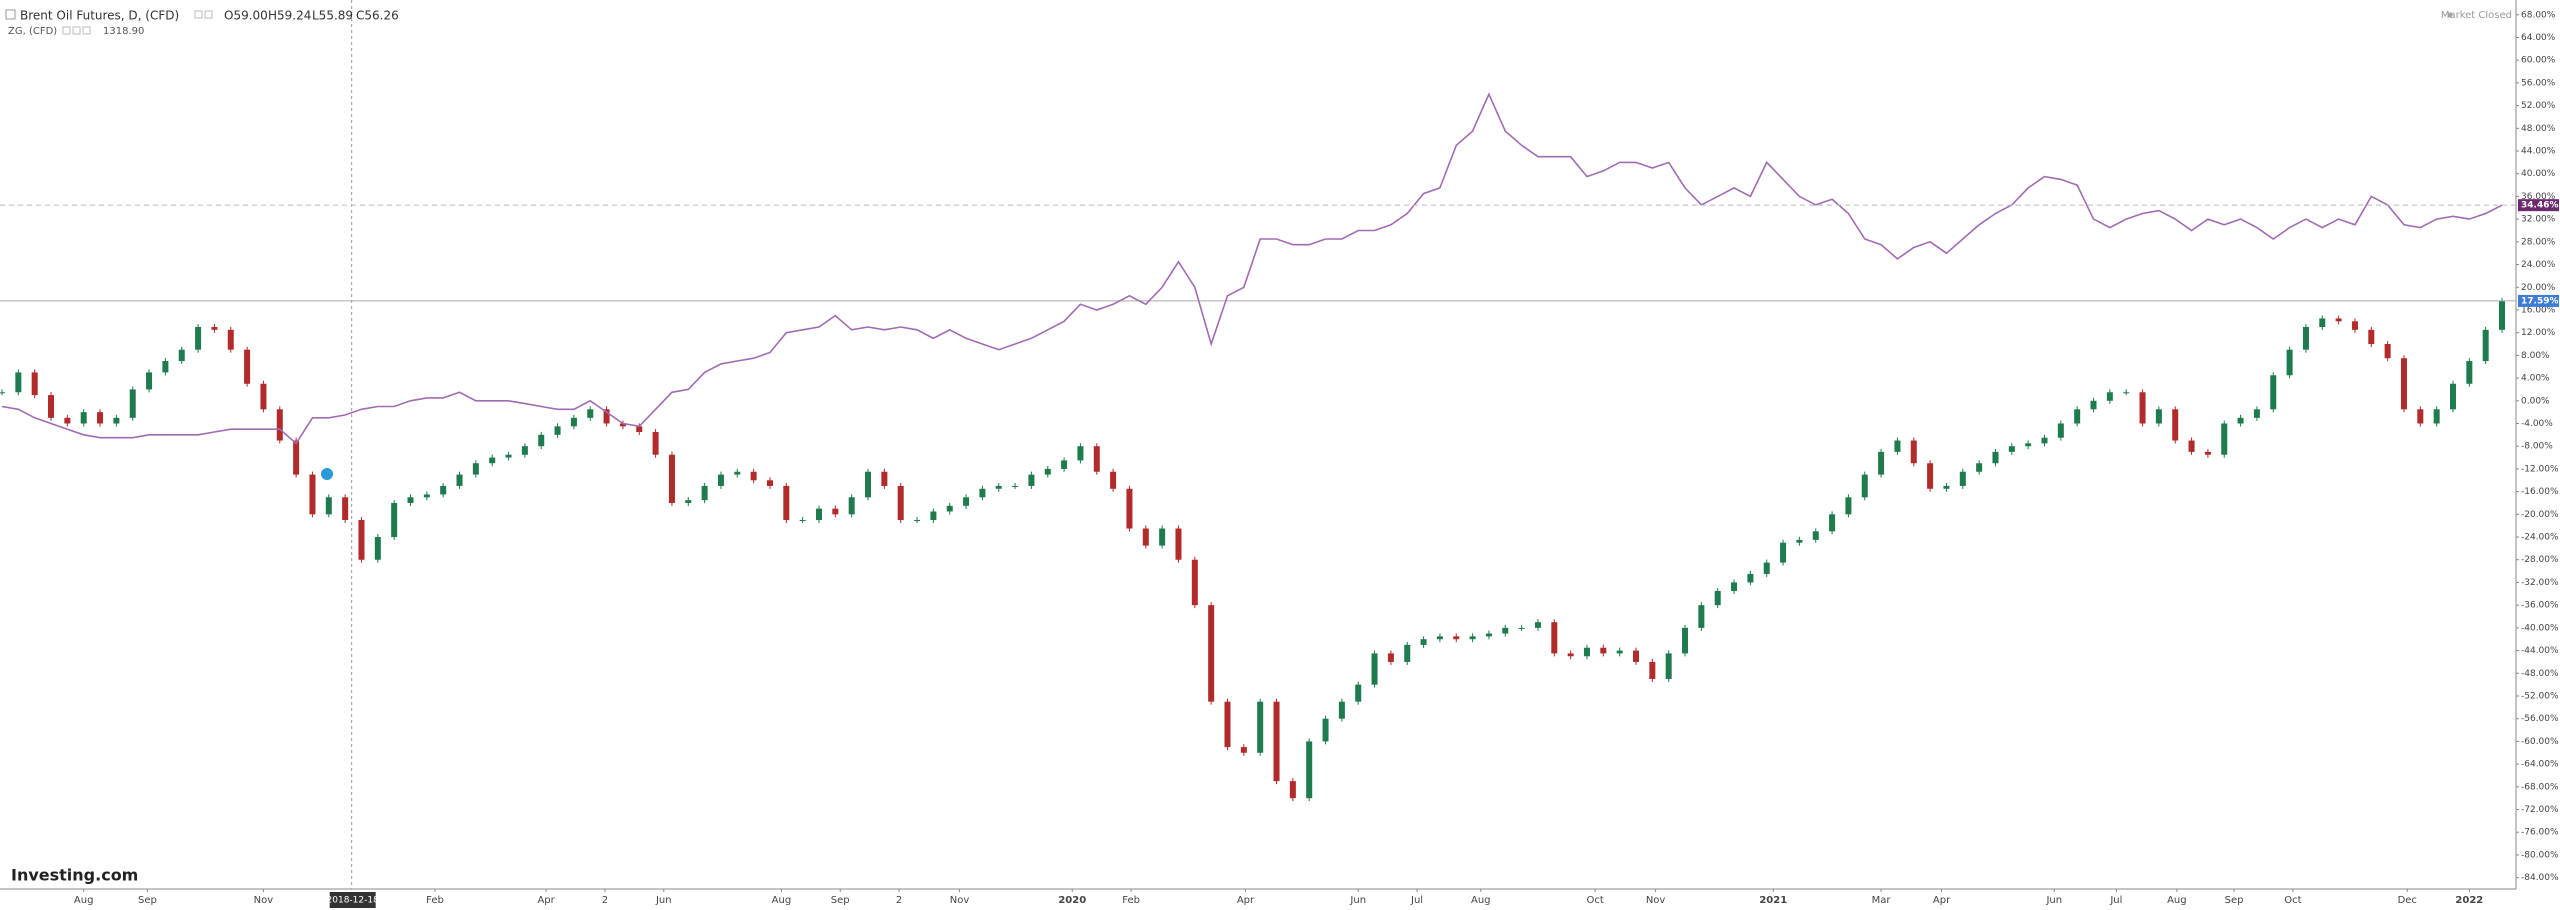 The image size is (2560, 910). I want to click on status-dot, so click(2450, 15).